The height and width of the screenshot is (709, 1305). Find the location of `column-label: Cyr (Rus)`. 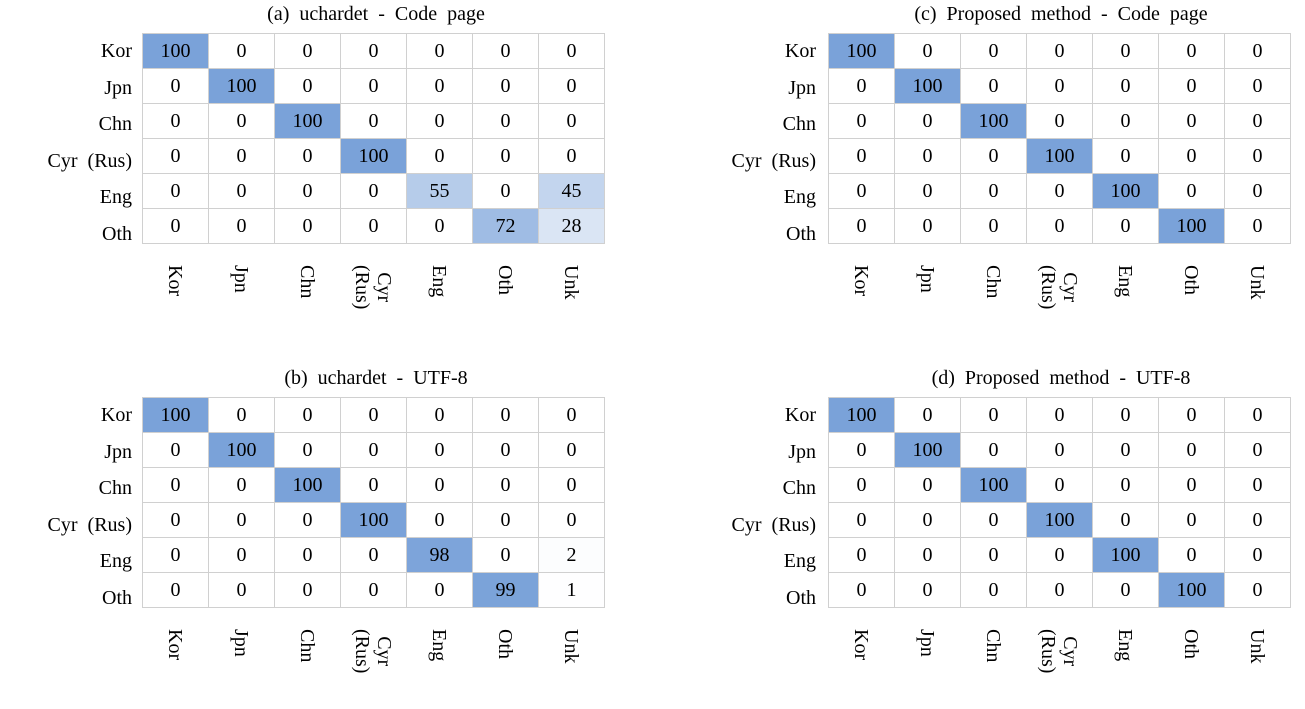

column-label: Cyr (Rus) is located at coordinates (1059, 295).